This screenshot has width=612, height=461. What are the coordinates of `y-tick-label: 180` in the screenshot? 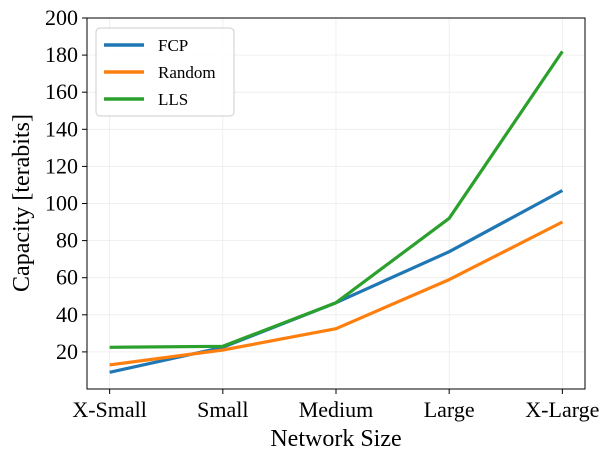 It's located at (61, 54).